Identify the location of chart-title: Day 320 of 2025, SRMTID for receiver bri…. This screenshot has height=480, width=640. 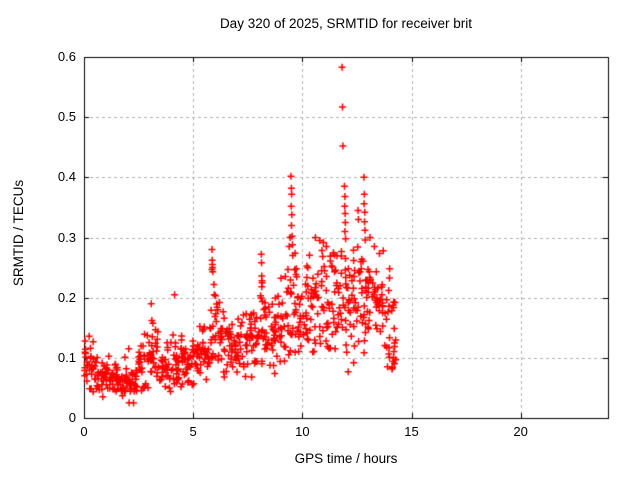
(346, 23).